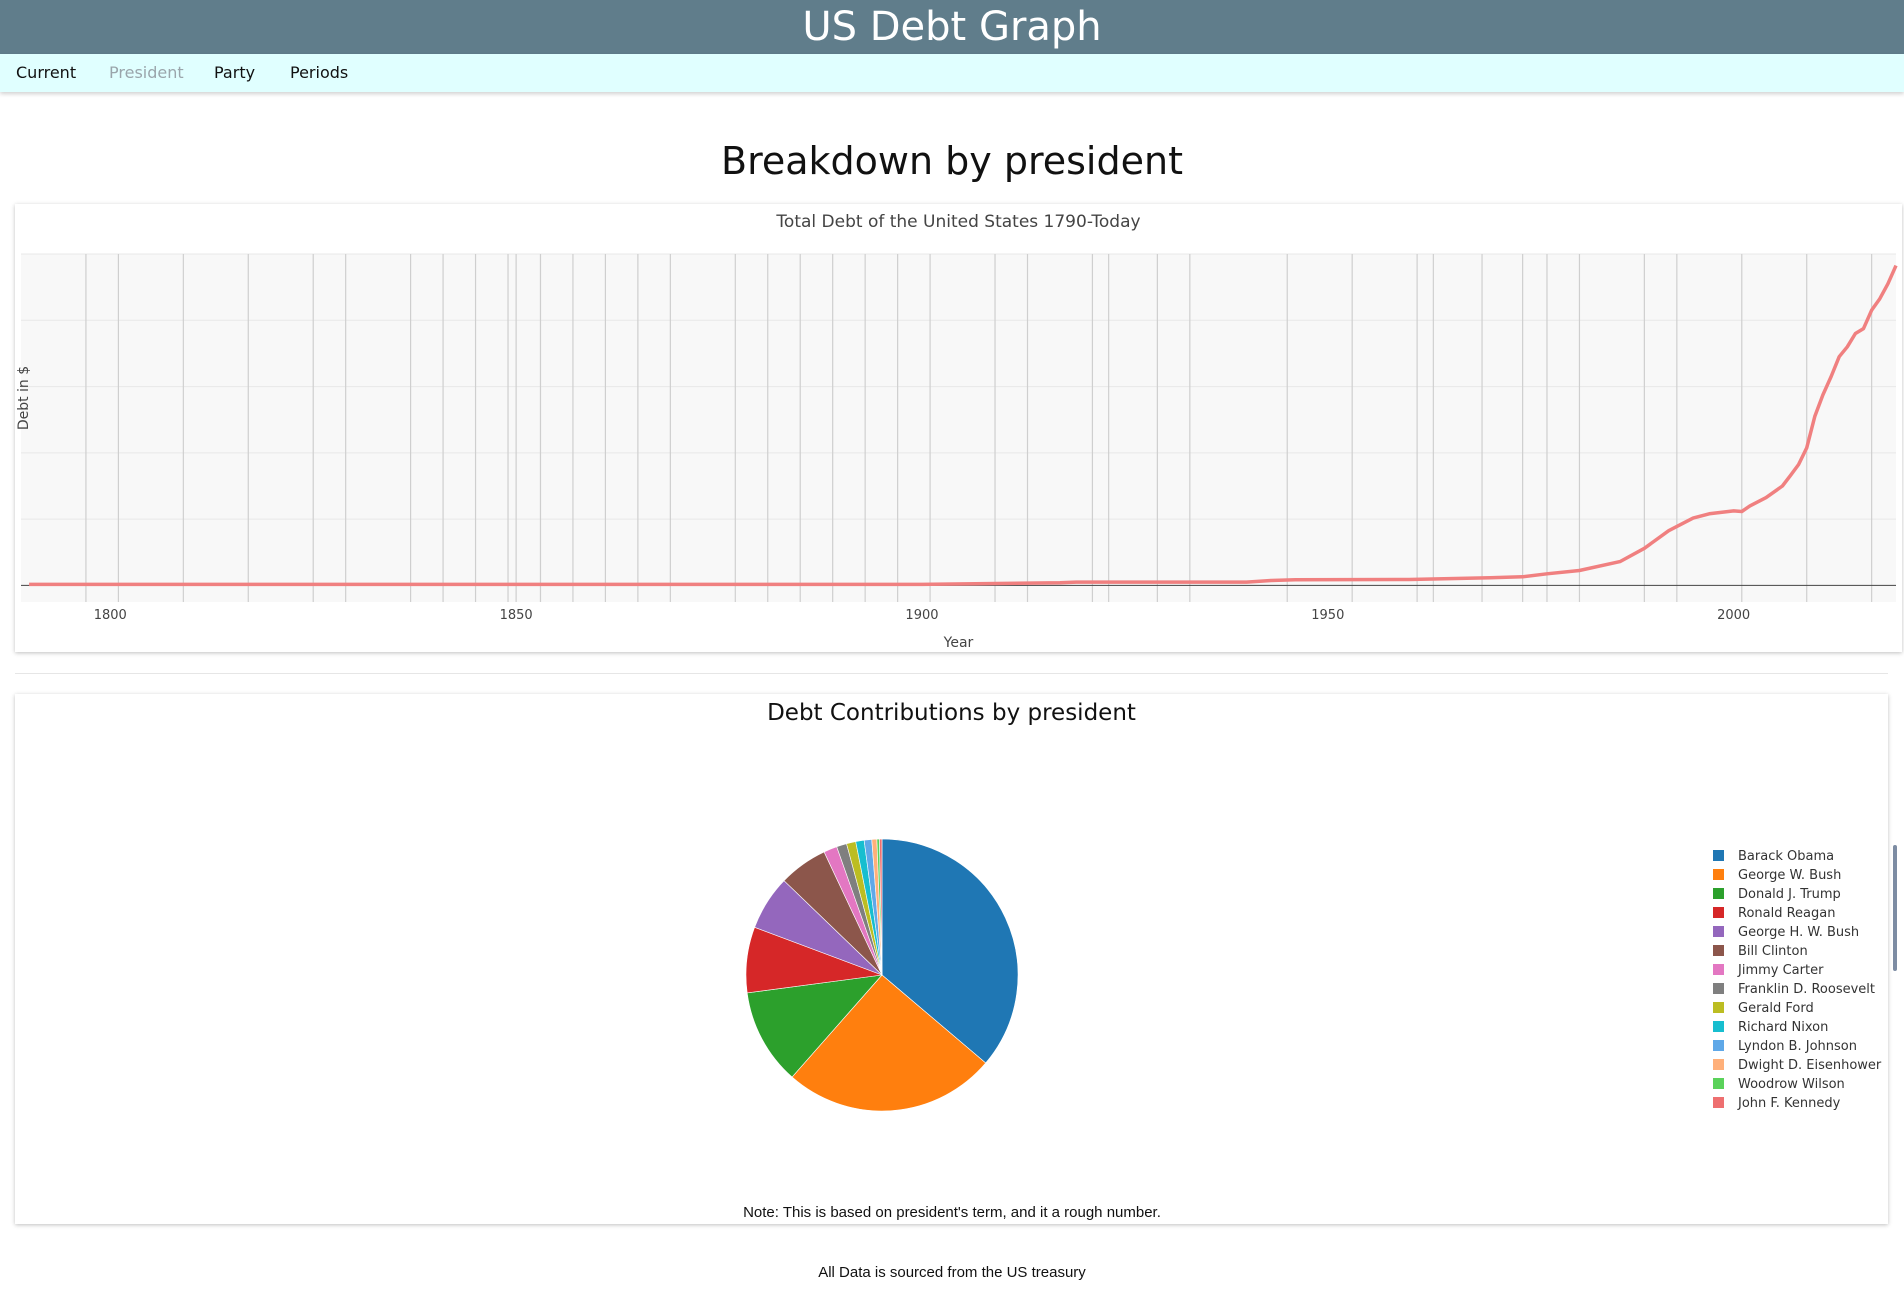 This screenshot has width=1904, height=1296. What do you see at coordinates (1789, 894) in the screenshot?
I see `legend-label: Donald J. Trump` at bounding box center [1789, 894].